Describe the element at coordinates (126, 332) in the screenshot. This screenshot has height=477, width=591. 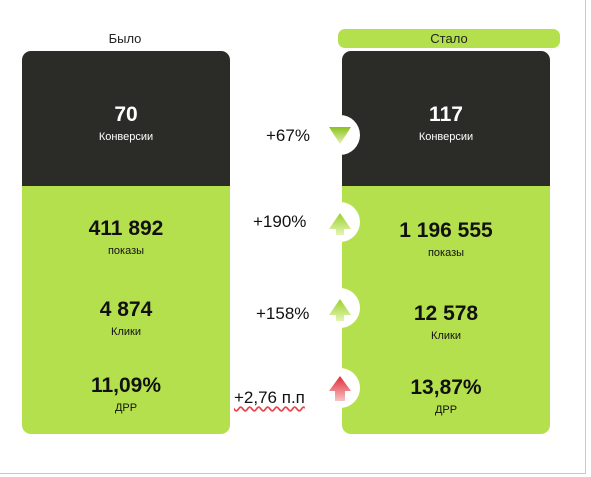
I see `before-clicks-label: Клики` at that location.